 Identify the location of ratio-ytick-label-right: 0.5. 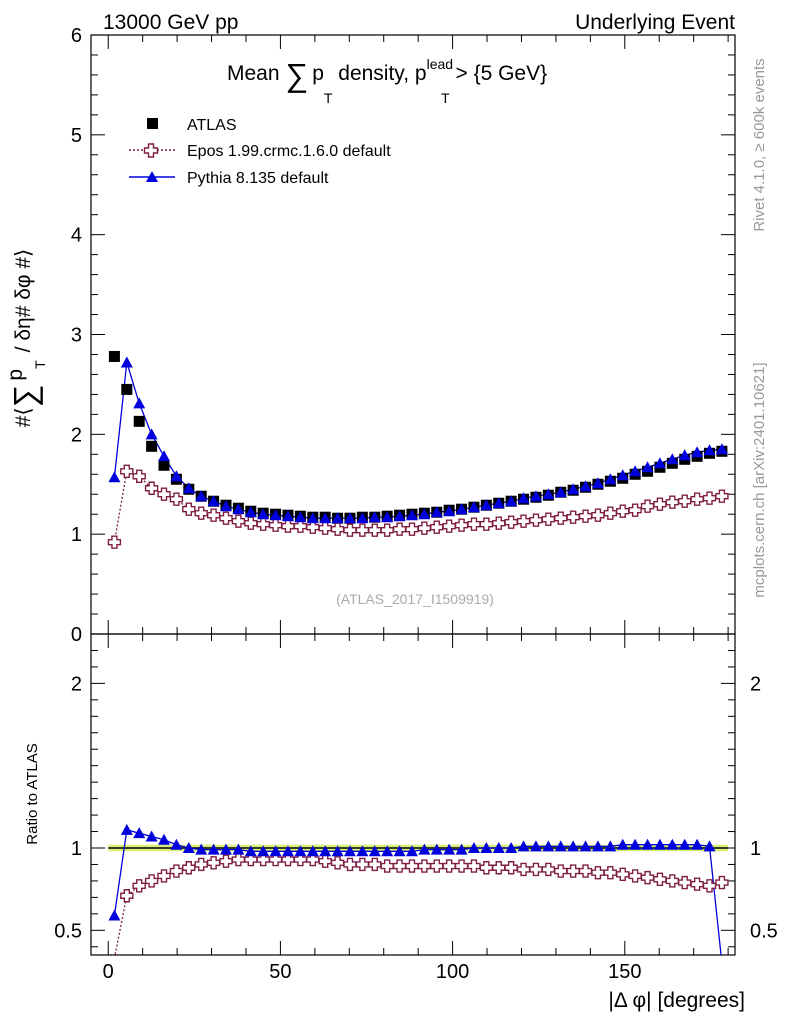
(764, 931).